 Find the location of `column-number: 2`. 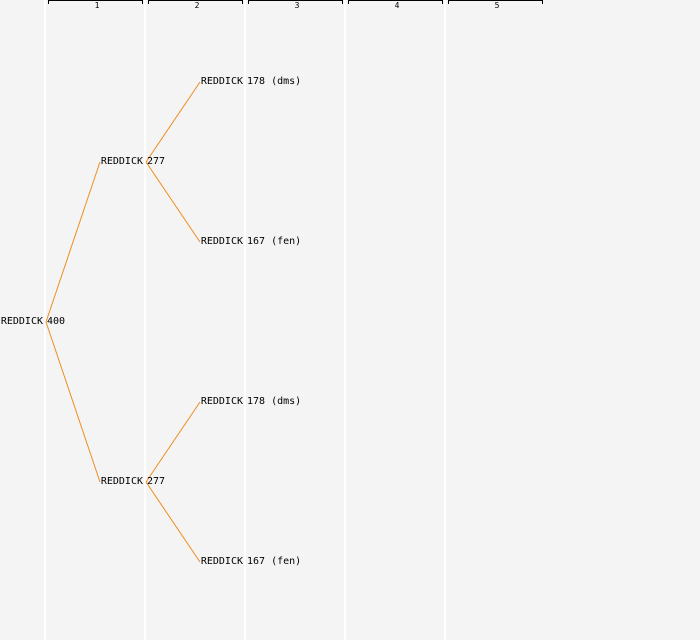

column-number: 2 is located at coordinates (197, 5).